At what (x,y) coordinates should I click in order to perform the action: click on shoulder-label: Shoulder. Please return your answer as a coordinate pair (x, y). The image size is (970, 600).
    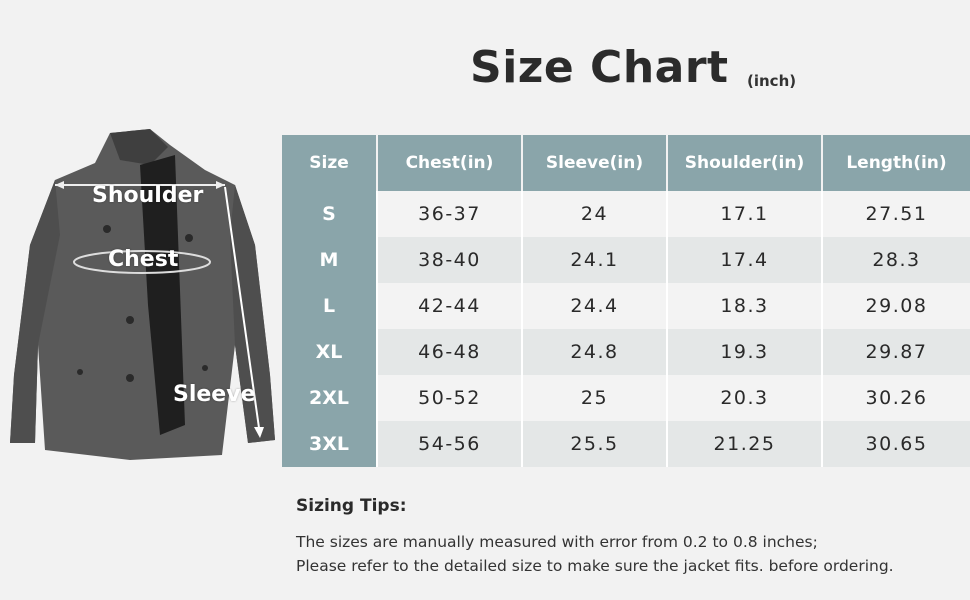
    Looking at the image, I should click on (148, 195).